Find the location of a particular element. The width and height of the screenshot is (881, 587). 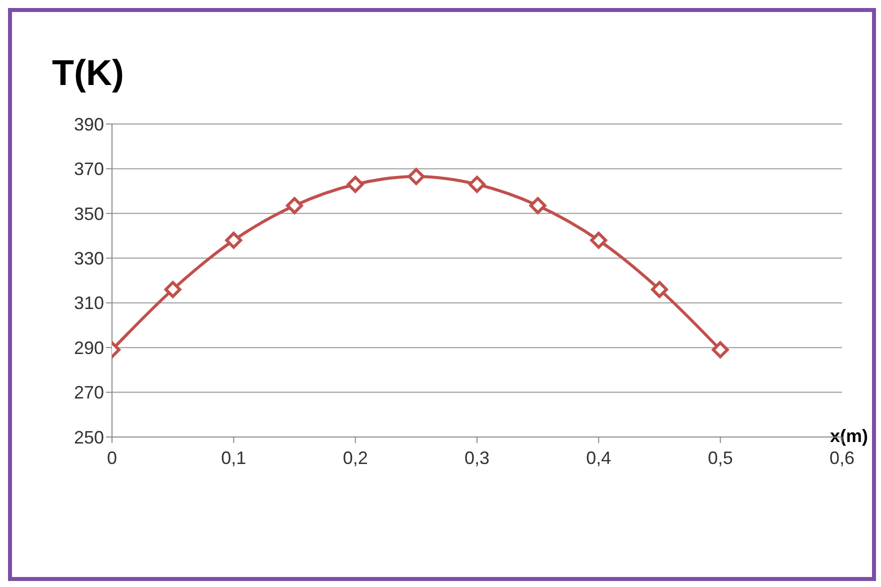

y-tick-label: 330 is located at coordinates (89, 258).